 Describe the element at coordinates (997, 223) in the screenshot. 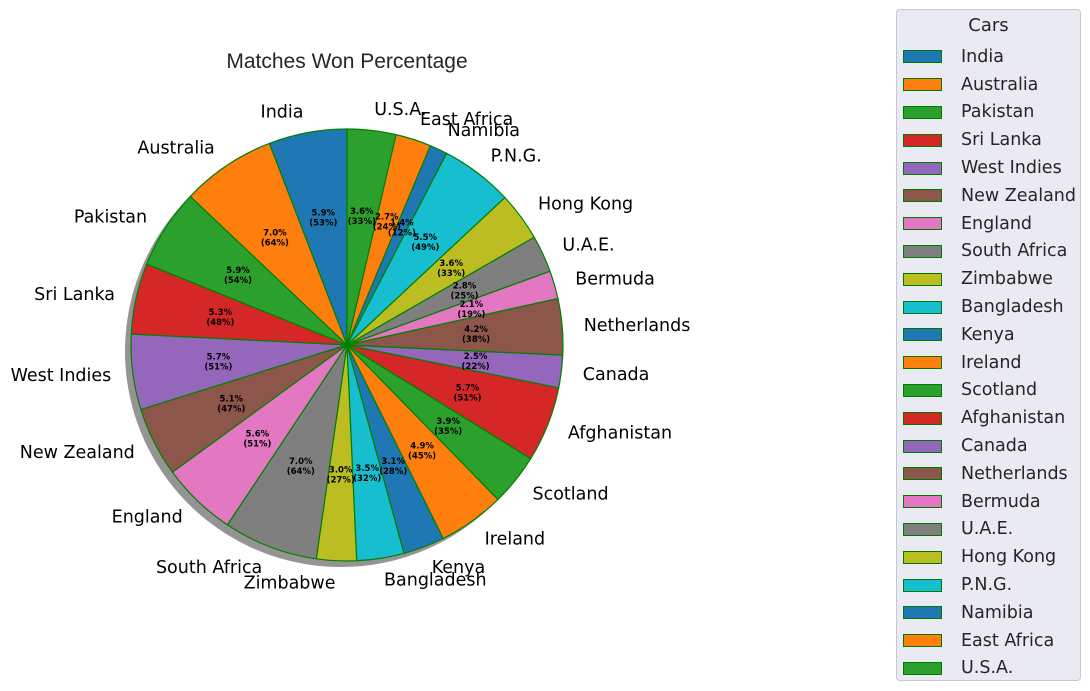

I see `legend-label: England` at that location.